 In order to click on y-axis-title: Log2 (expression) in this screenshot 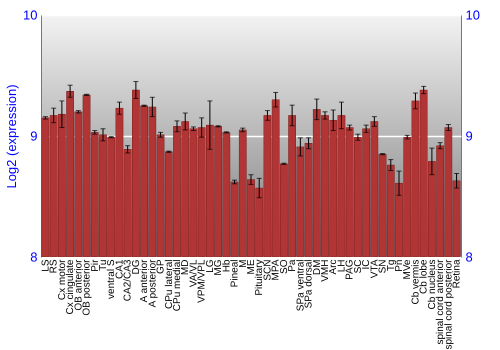, I will do `click(12, 136)`.